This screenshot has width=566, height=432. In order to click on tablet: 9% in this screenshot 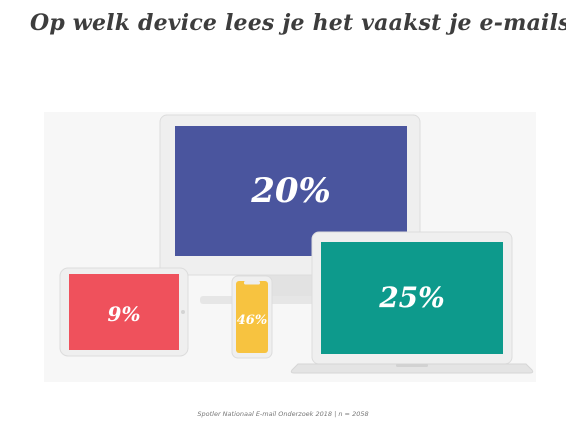, I will do `click(124, 312)`.